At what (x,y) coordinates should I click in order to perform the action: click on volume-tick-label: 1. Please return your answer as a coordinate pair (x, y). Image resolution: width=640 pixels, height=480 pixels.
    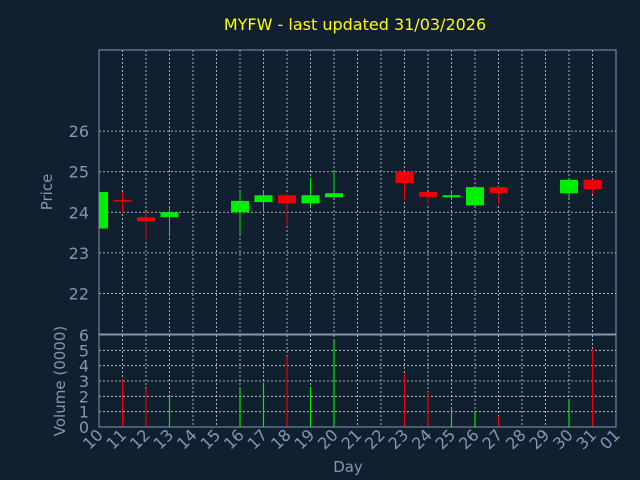
    Looking at the image, I should click on (84, 412).